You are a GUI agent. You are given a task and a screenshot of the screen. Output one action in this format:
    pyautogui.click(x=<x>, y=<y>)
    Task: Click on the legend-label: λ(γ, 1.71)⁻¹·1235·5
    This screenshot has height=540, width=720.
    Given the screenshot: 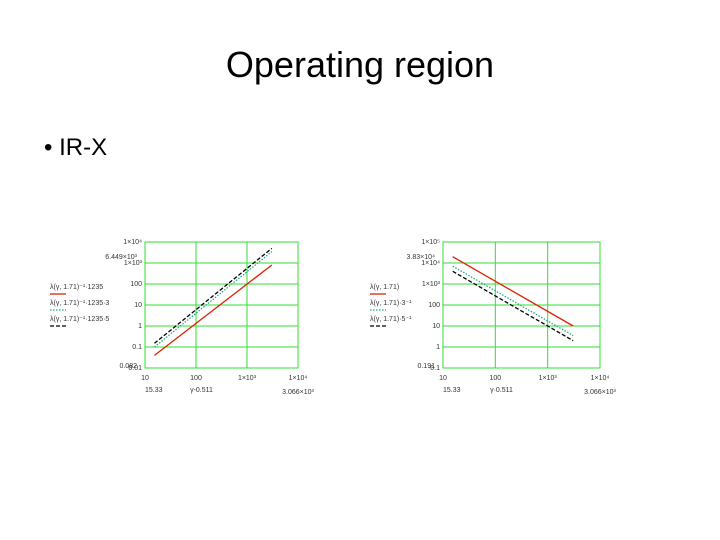 What is the action you would take?
    pyautogui.click(x=79, y=319)
    